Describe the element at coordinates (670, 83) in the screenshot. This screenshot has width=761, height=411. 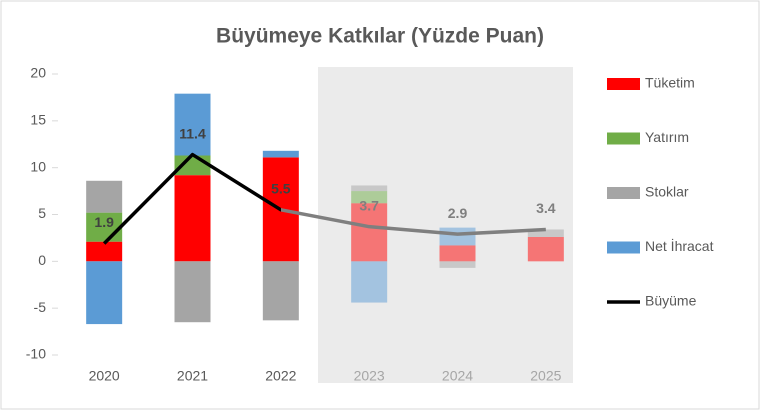
I see `legend-label: Tüketim` at that location.